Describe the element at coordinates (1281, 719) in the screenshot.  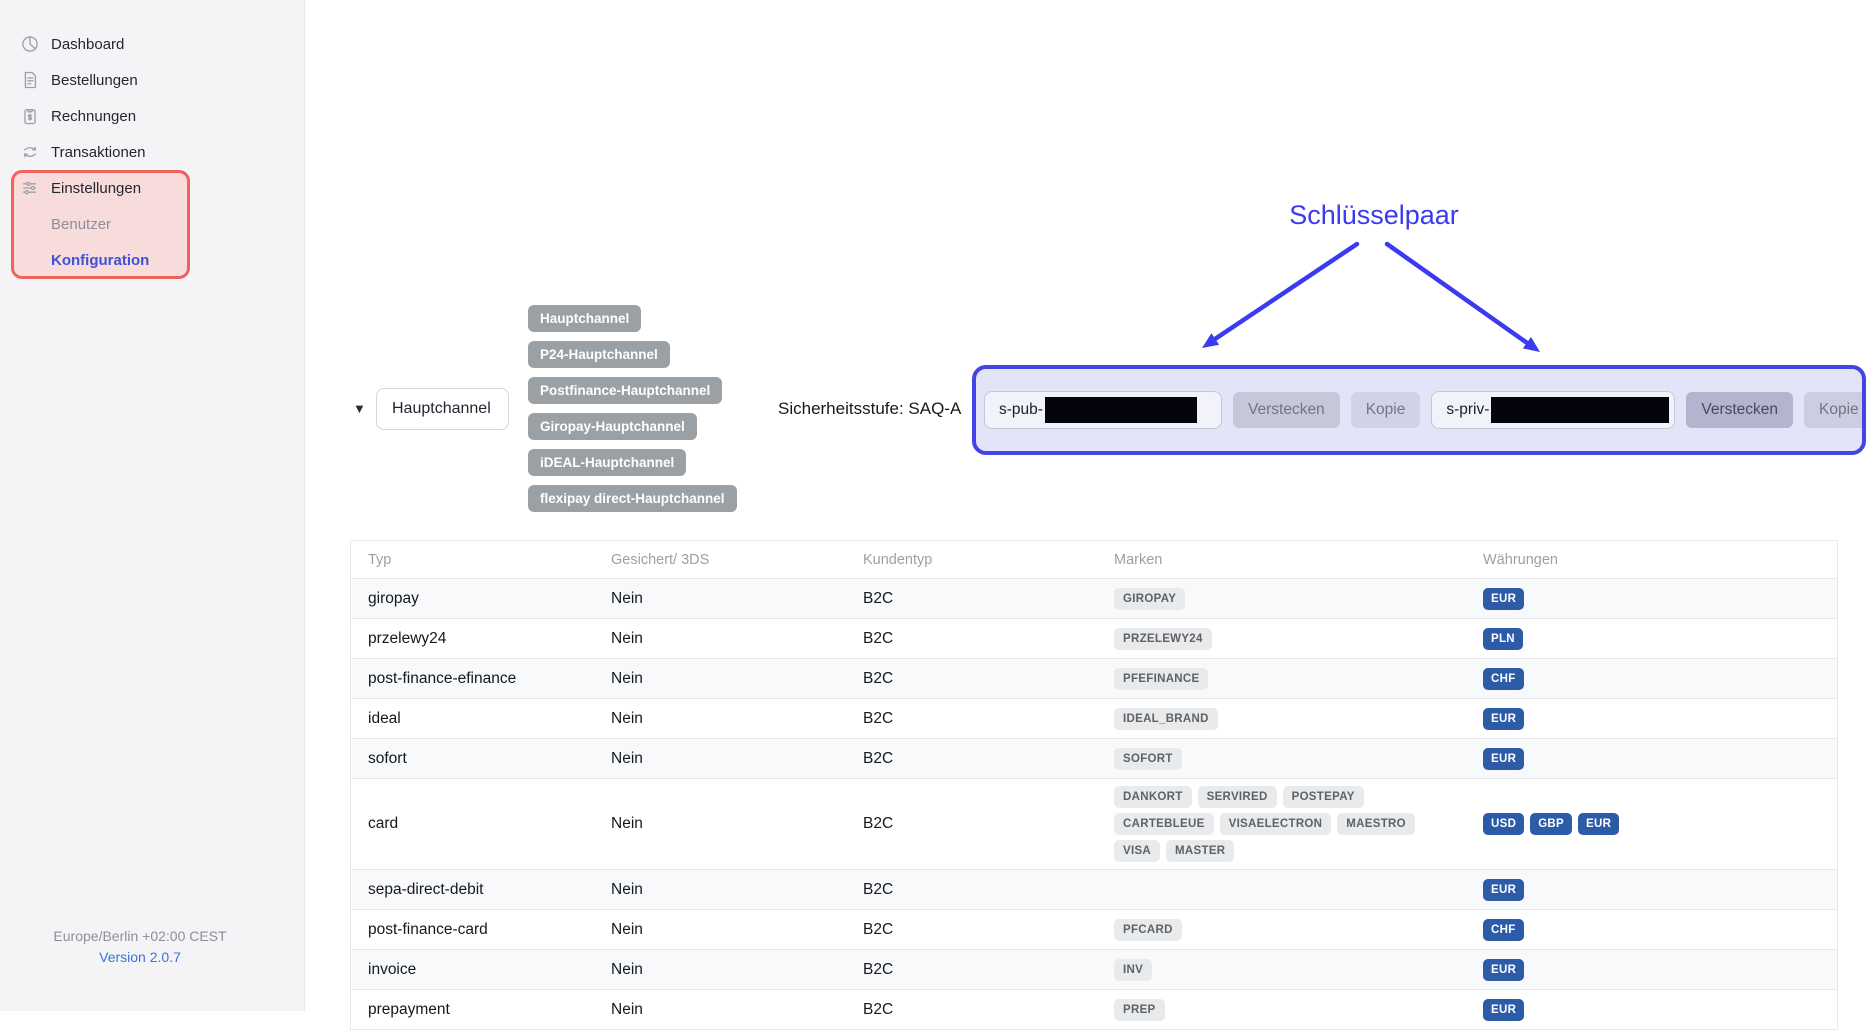
I see `marken-cell: IDEAL_BRAND` at that location.